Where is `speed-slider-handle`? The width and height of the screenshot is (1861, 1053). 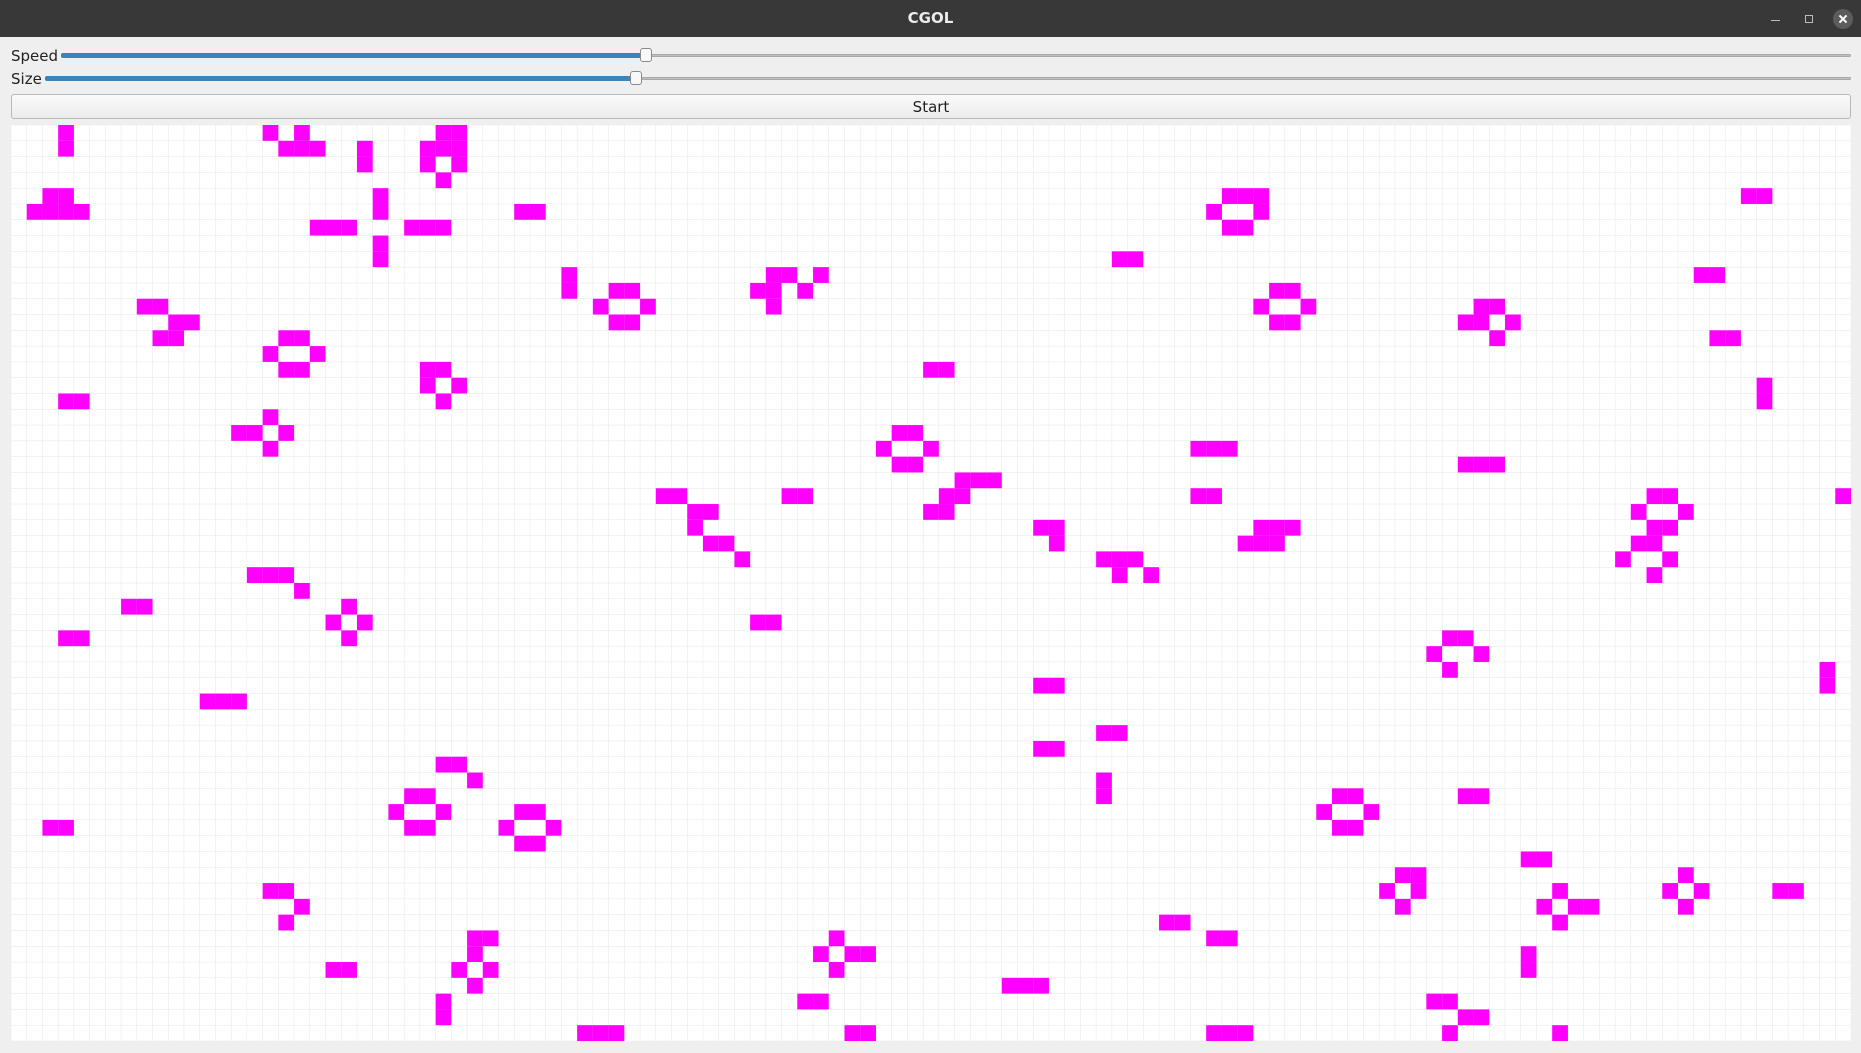 speed-slider-handle is located at coordinates (646, 55).